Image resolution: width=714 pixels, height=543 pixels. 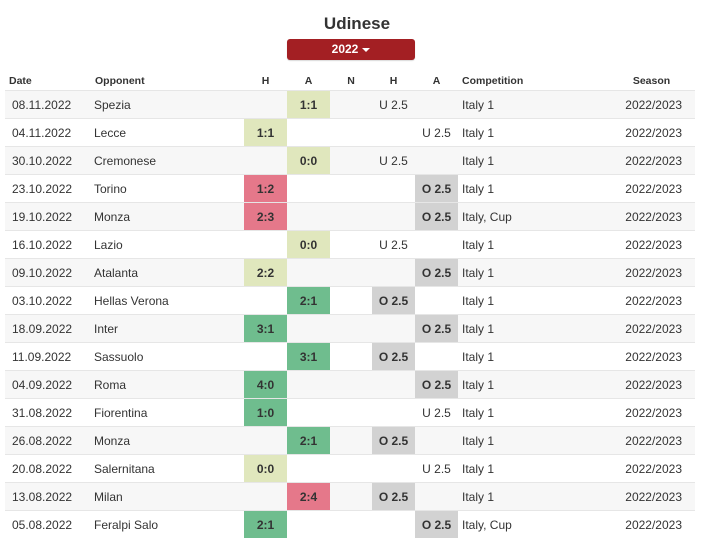 What do you see at coordinates (493, 80) in the screenshot?
I see `col-competition-header: Competition` at bounding box center [493, 80].